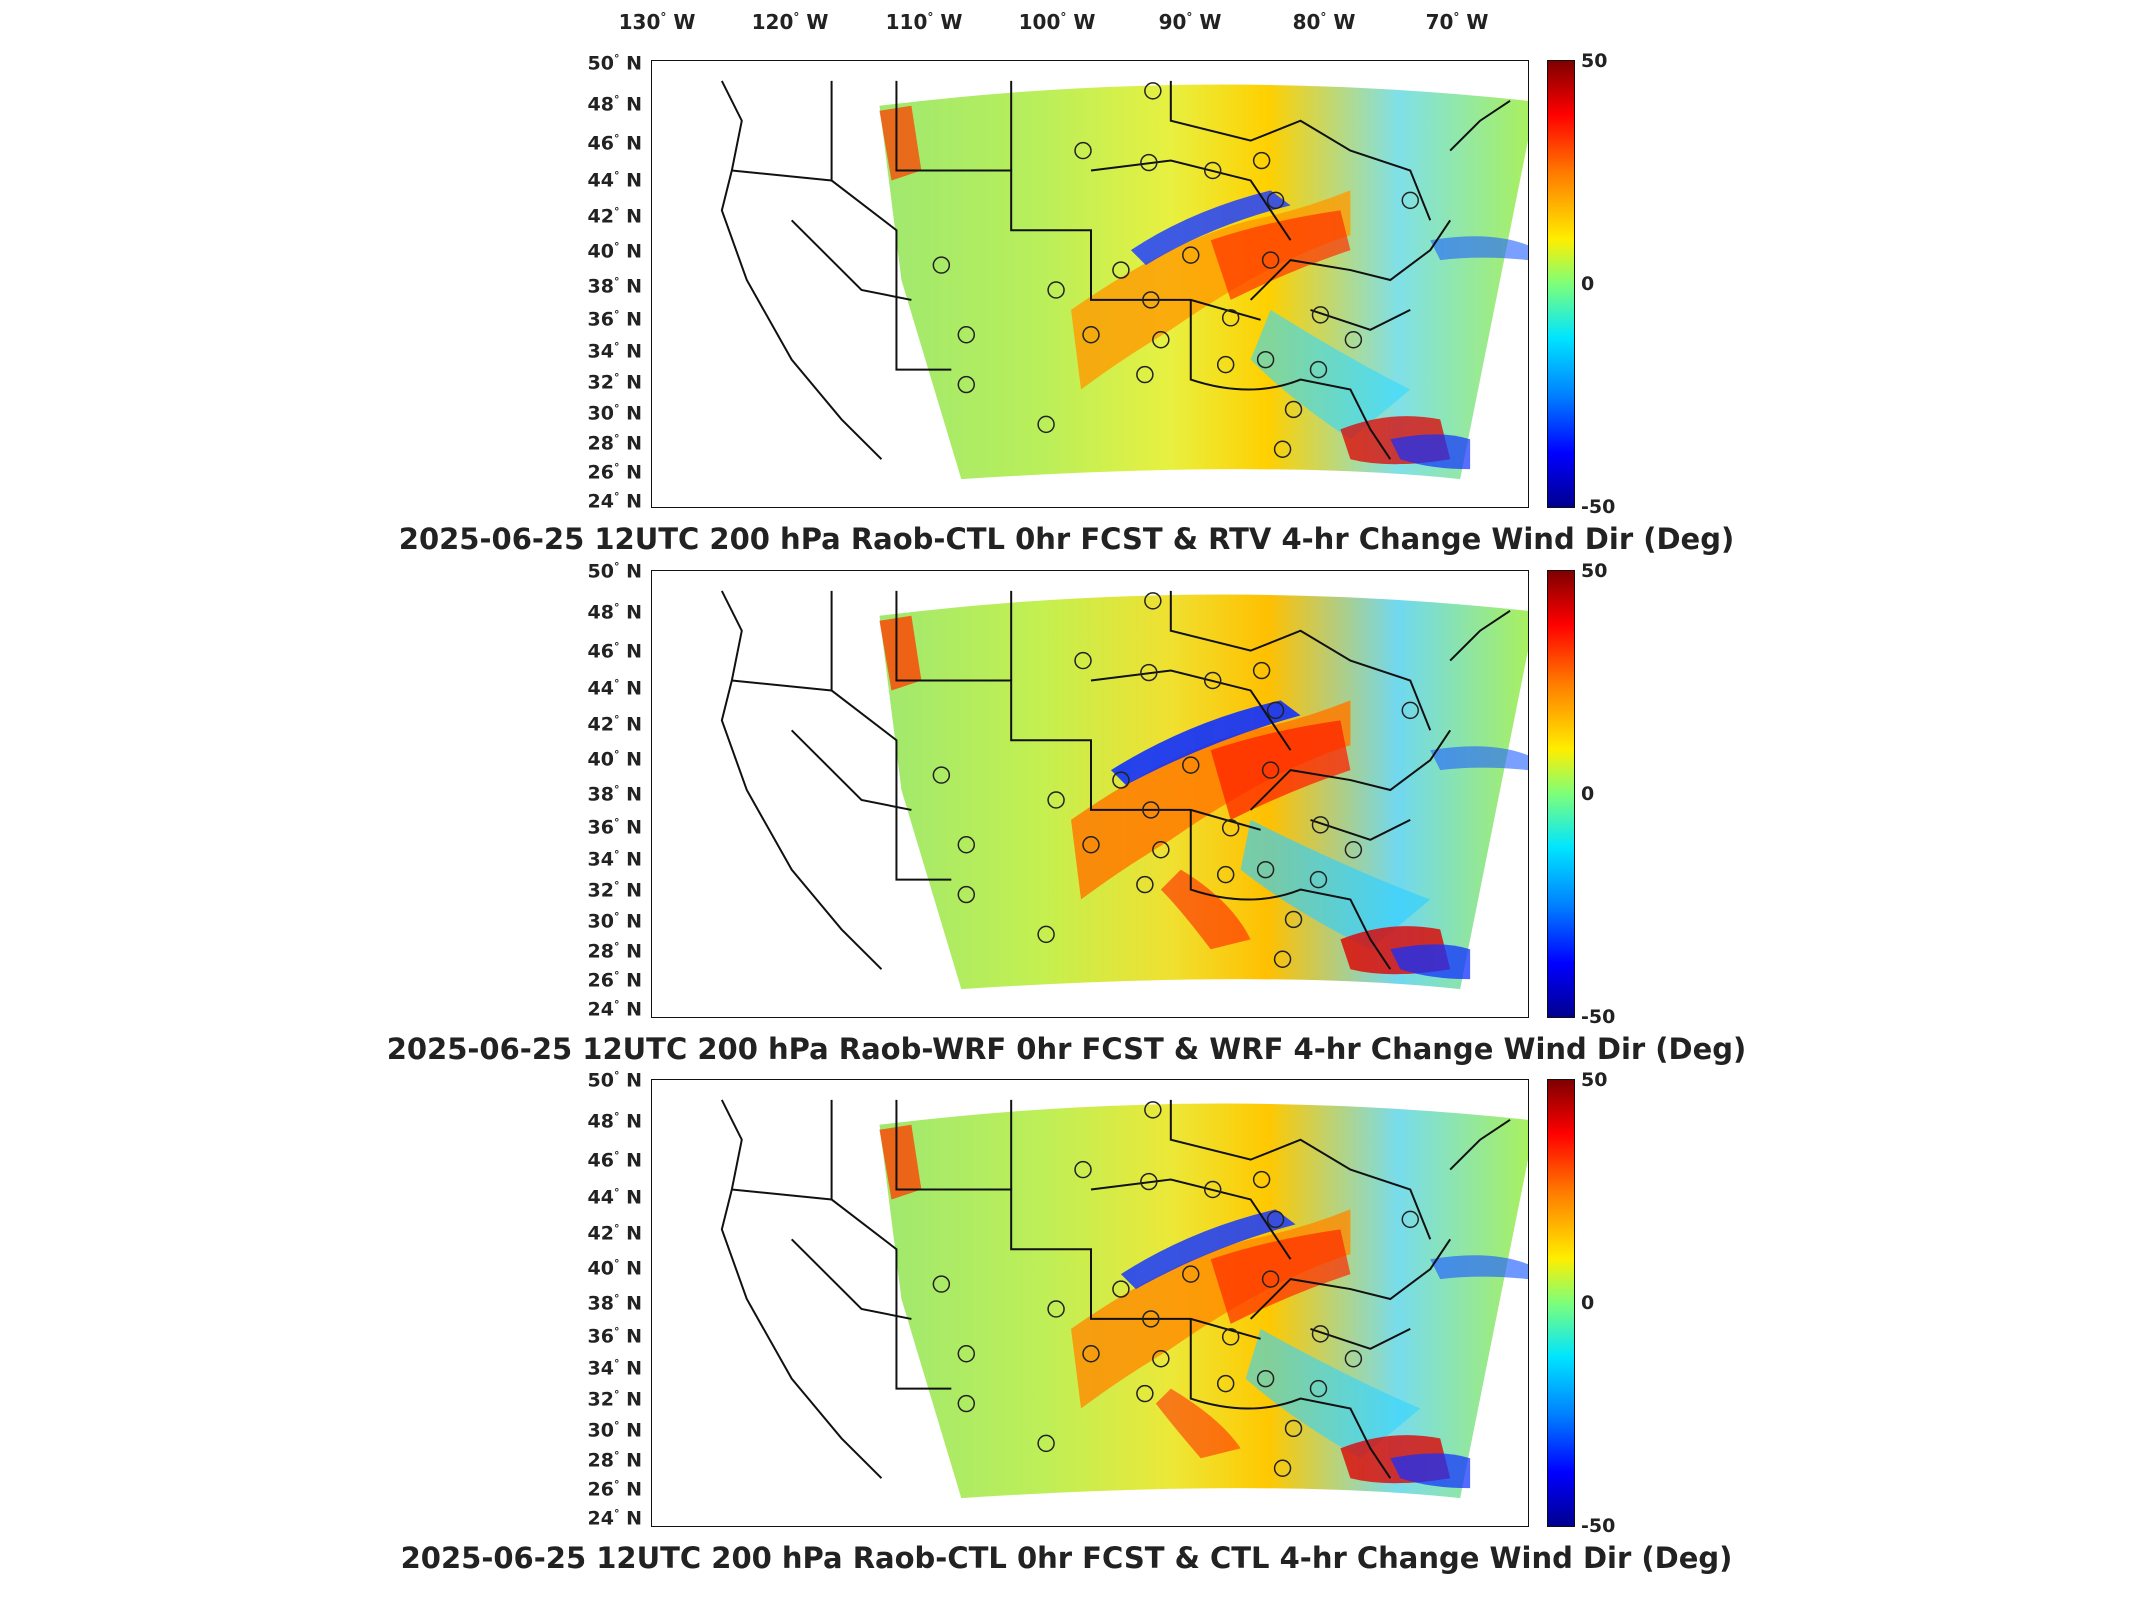  I want to click on lon-label-90w: 90° W, so click(1190, 22).